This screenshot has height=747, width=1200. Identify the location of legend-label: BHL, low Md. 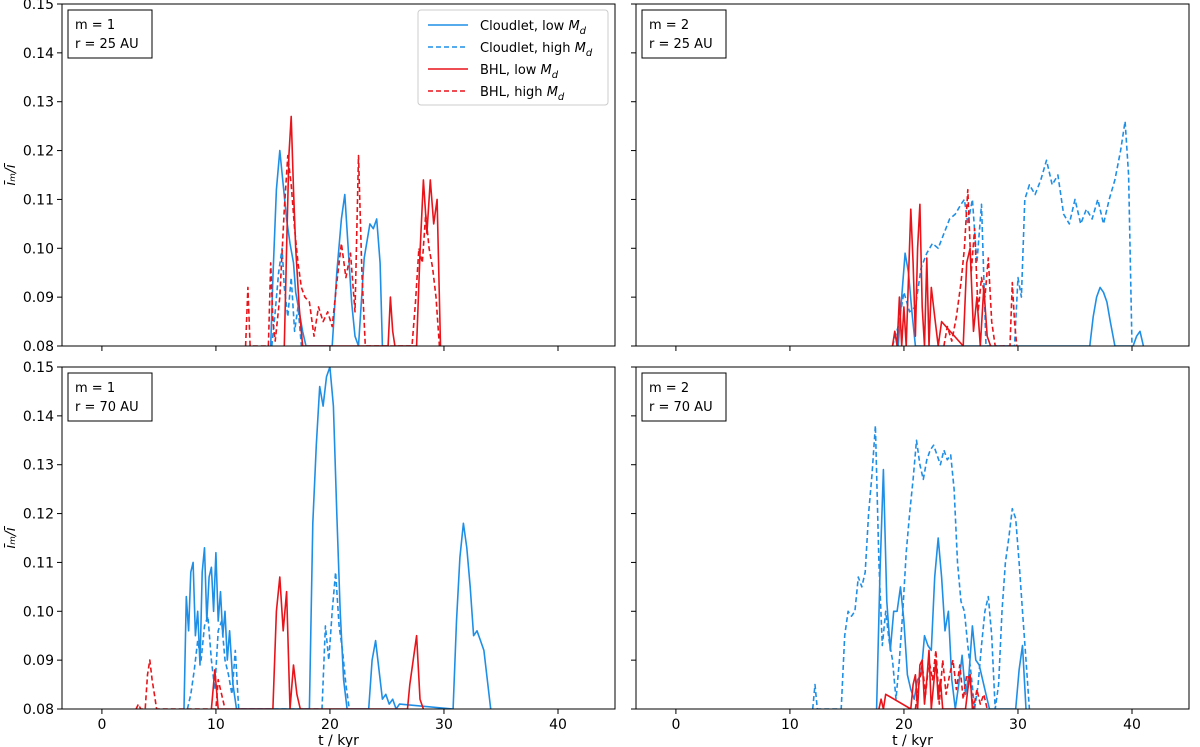
(519, 72).